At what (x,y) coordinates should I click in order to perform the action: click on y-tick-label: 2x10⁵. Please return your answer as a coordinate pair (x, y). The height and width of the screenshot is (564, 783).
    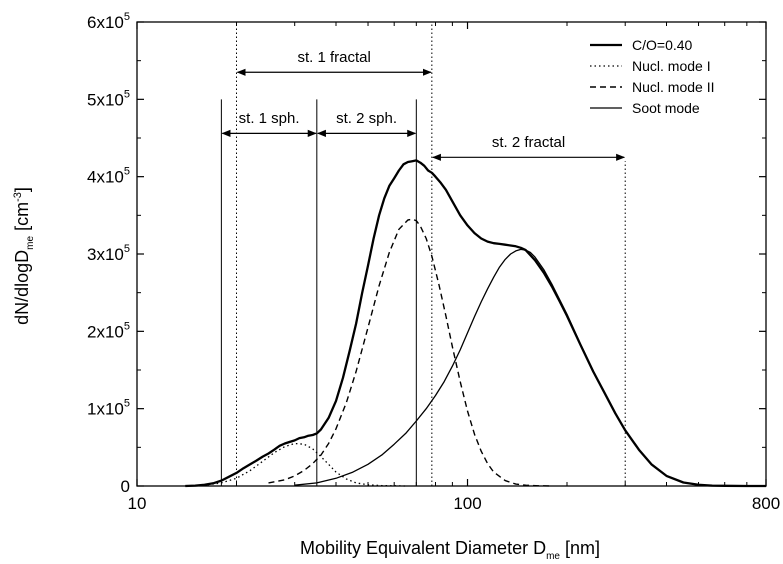
    Looking at the image, I should click on (108, 330).